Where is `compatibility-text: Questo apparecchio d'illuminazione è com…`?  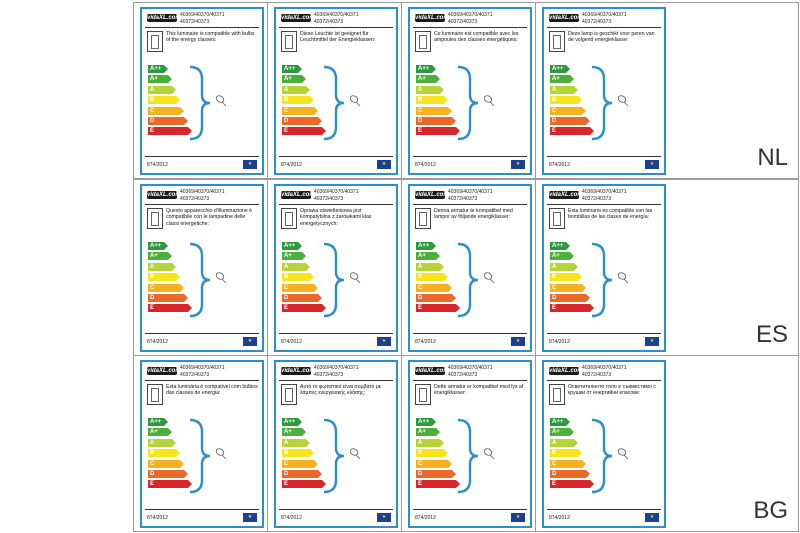
compatibility-text: Questo apparecchio d'illuminazione è com… is located at coordinates (209, 217).